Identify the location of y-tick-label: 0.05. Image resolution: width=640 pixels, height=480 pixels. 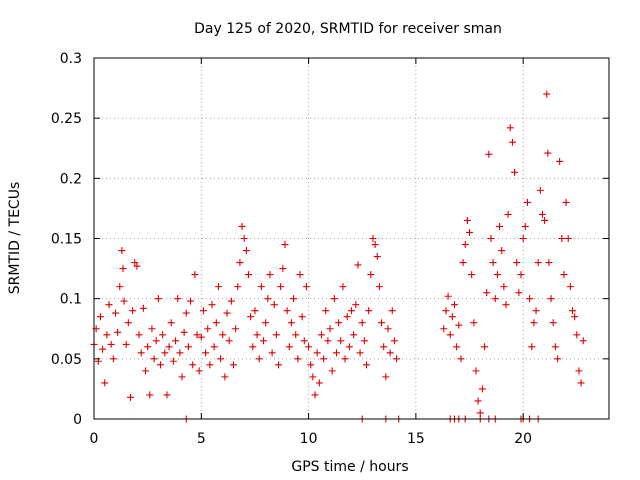
(66, 360).